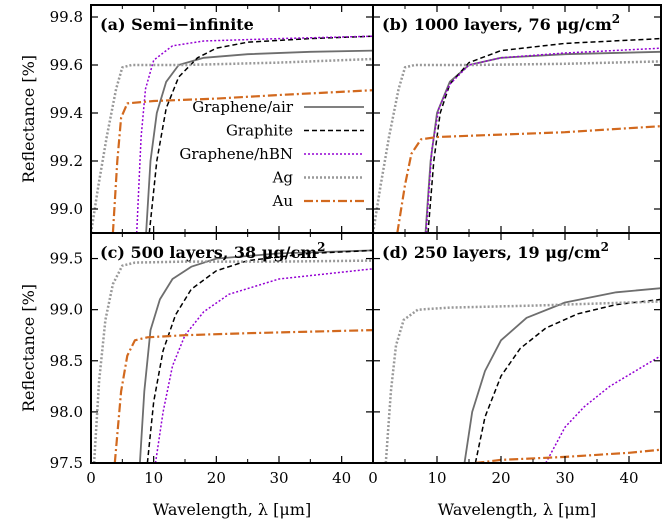  I want to click on series-group-d, so click(522, 375).